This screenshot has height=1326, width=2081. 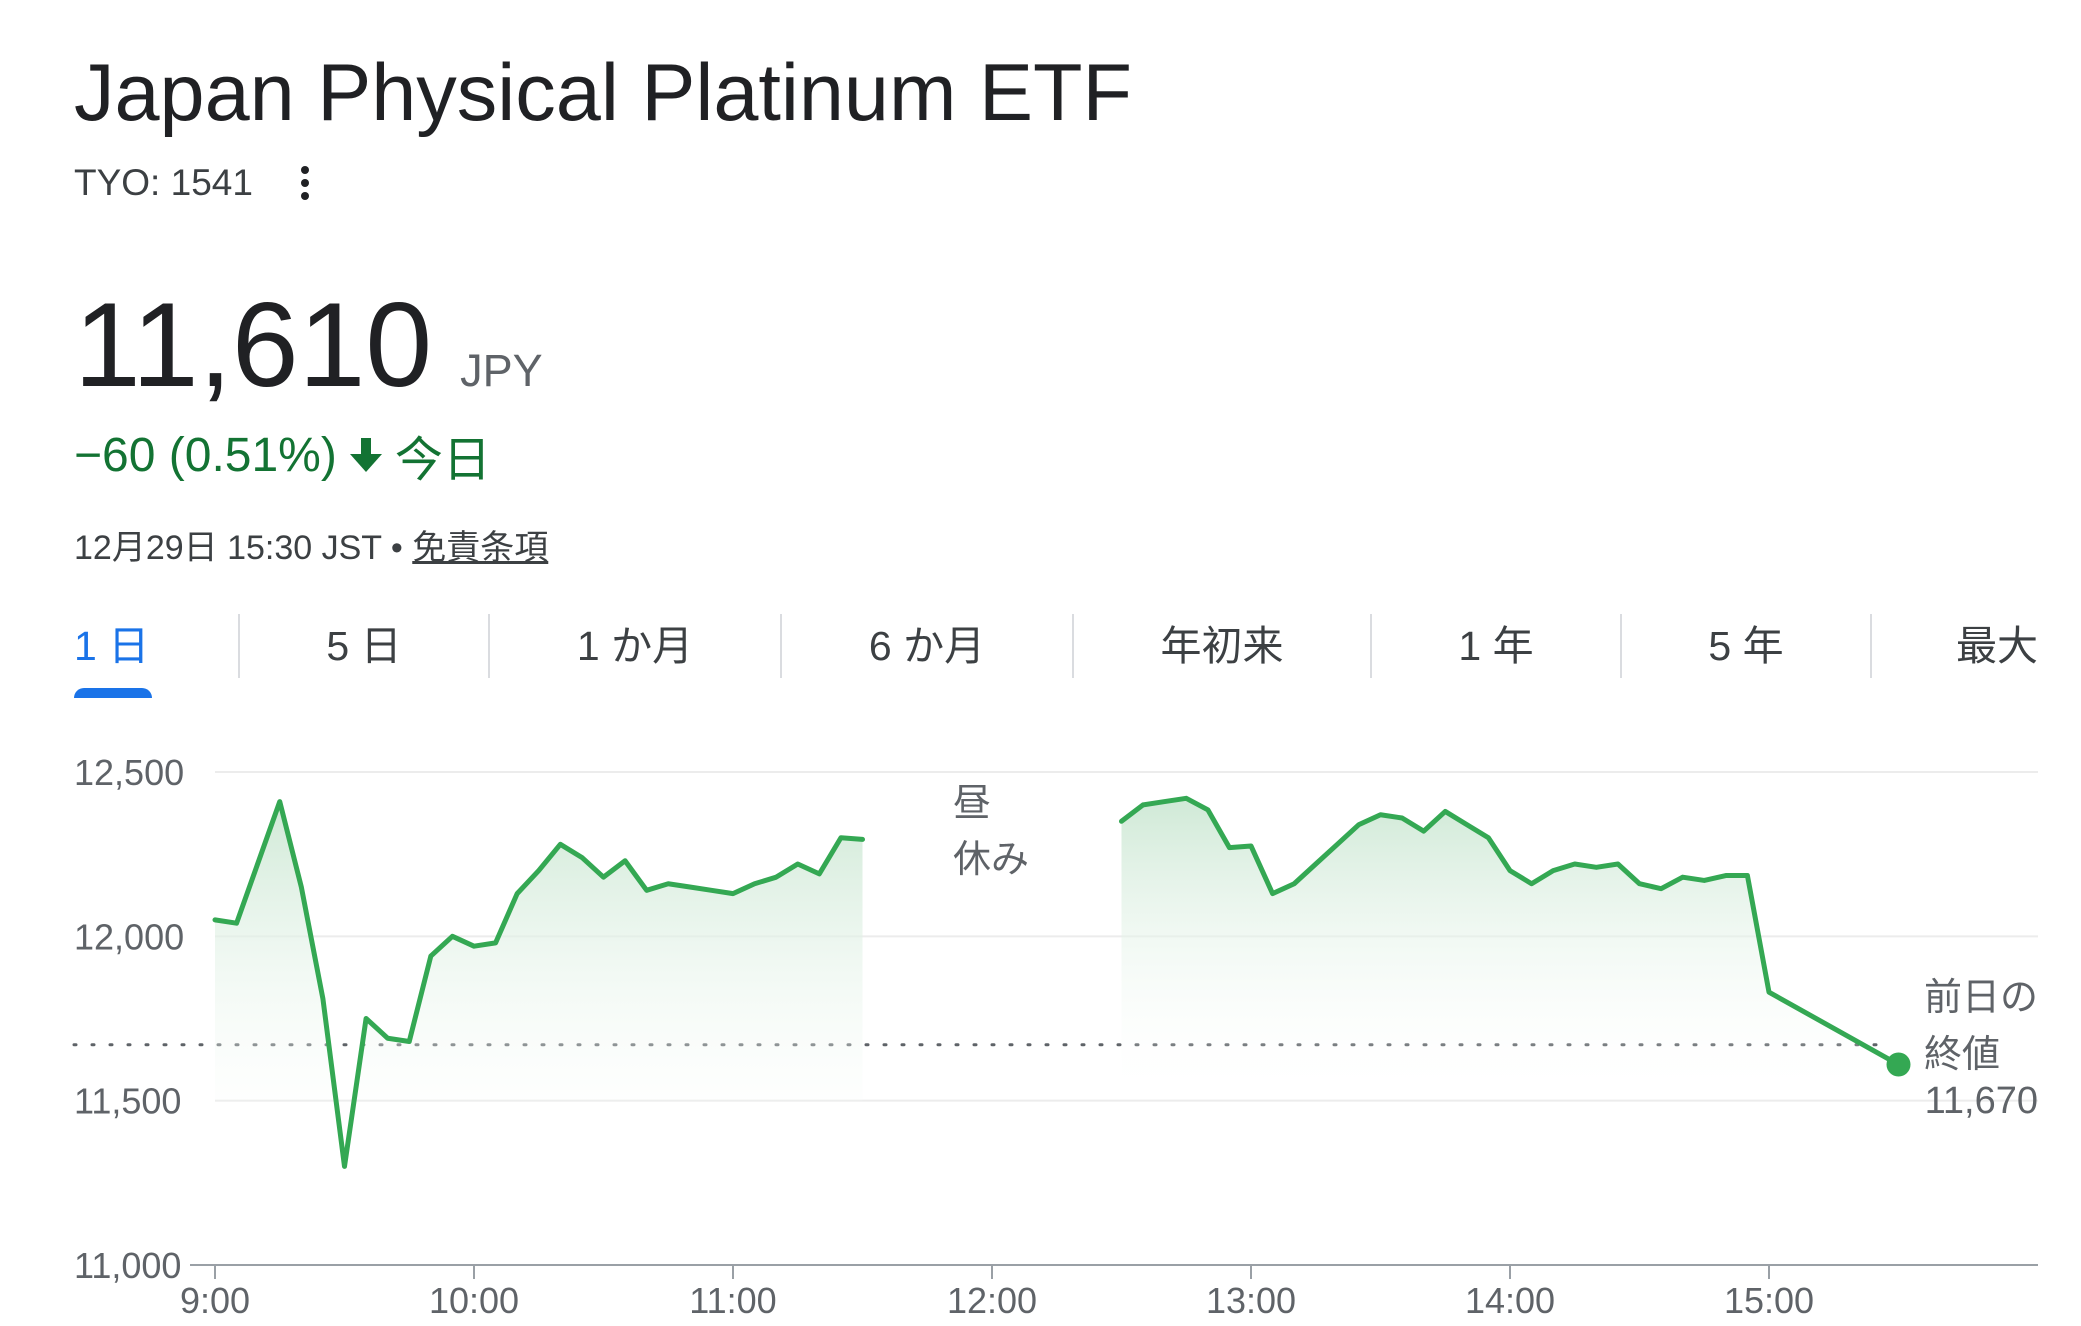 I want to click on x-tick-label: 13:00, so click(x=1251, y=1300).